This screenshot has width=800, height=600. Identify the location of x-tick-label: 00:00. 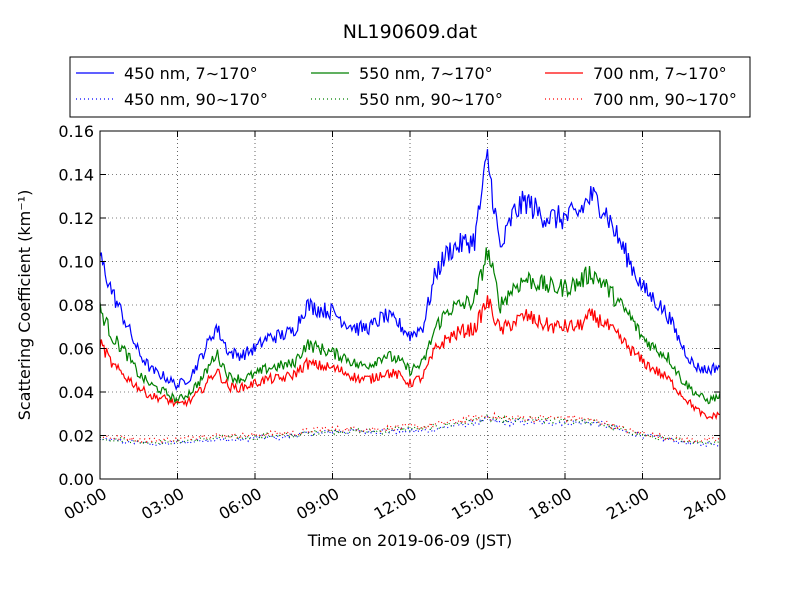
(85, 504).